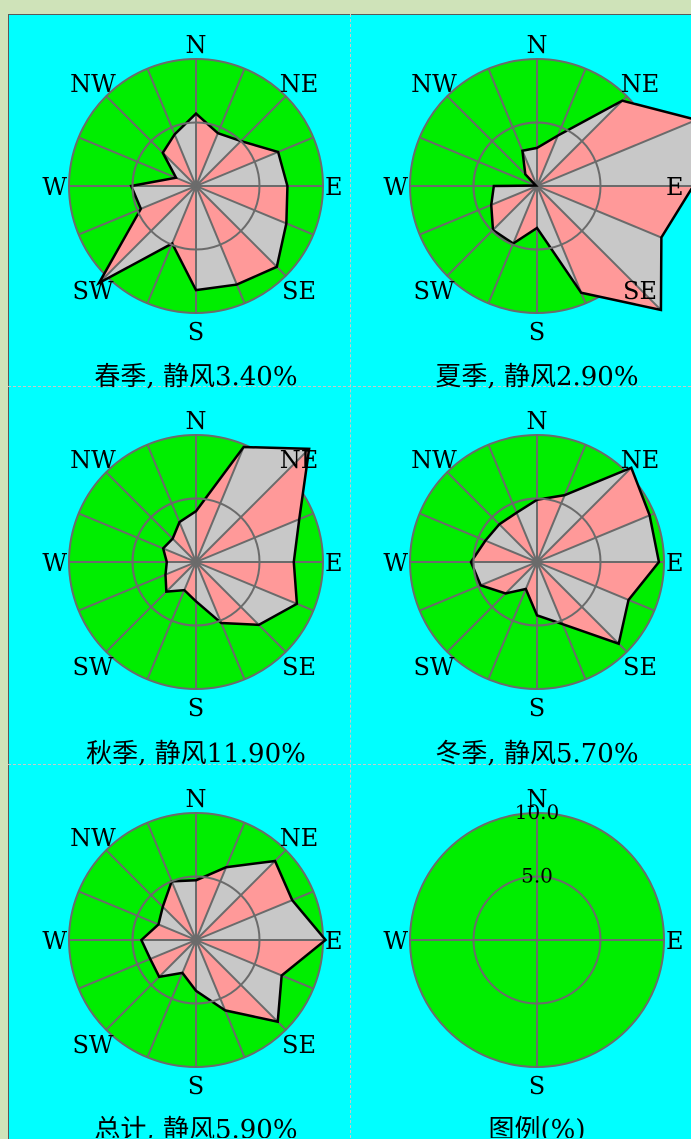  Describe the element at coordinates (196, 754) in the screenshot. I see `chart-caption: 秋季, 静风11.90%` at that location.